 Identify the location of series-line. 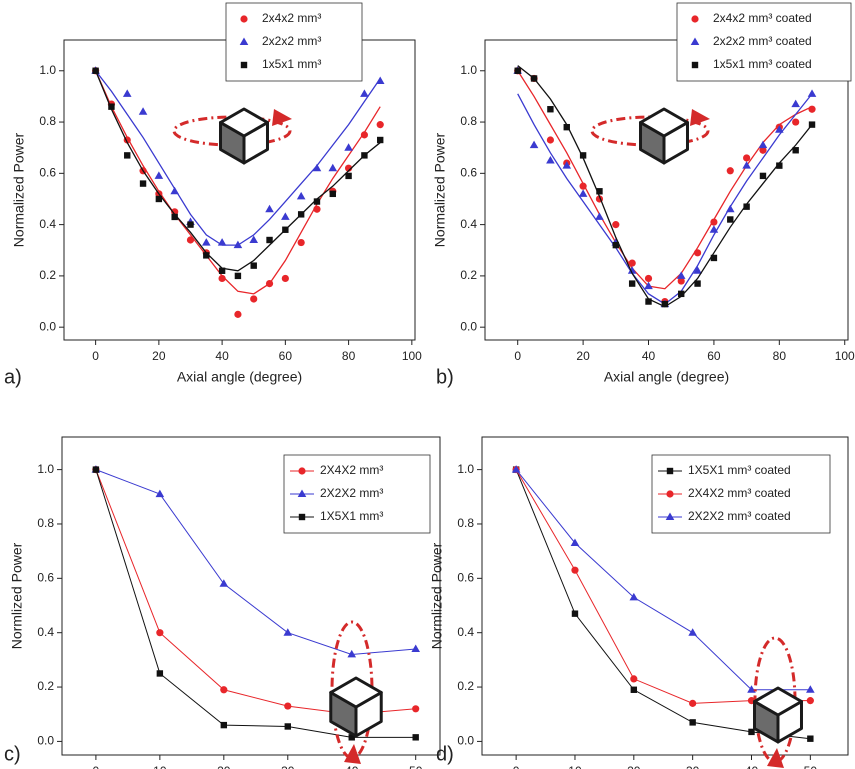
(255, 603).